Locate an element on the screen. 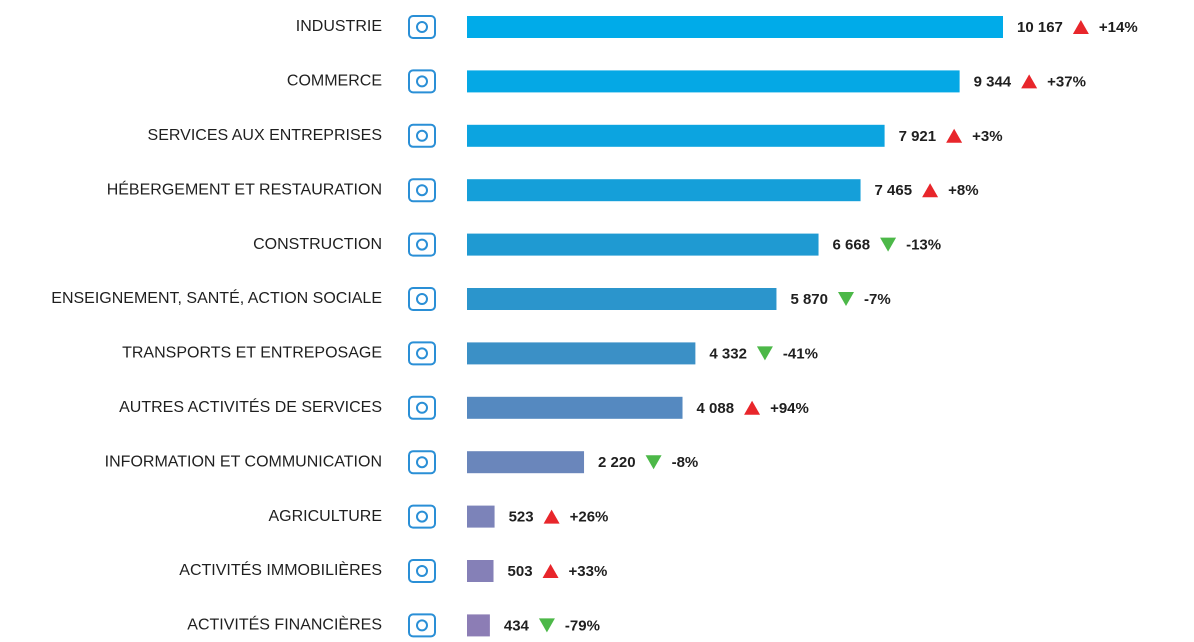  change-label: +33% is located at coordinates (588, 571).